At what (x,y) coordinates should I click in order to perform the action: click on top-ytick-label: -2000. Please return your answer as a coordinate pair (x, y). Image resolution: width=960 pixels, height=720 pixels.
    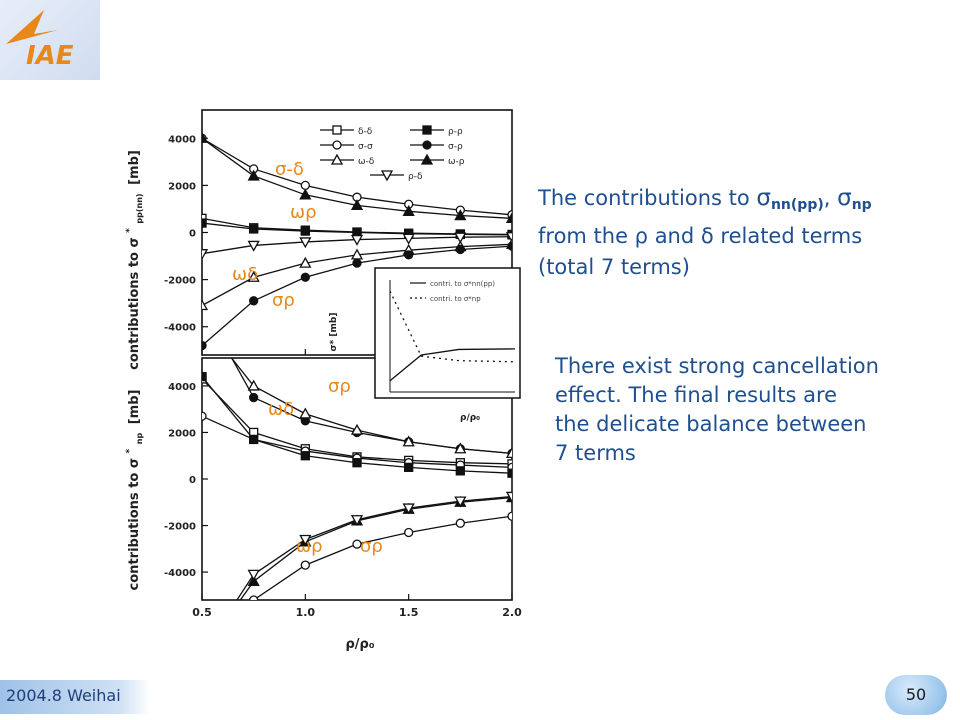
    Looking at the image, I should click on (180, 281).